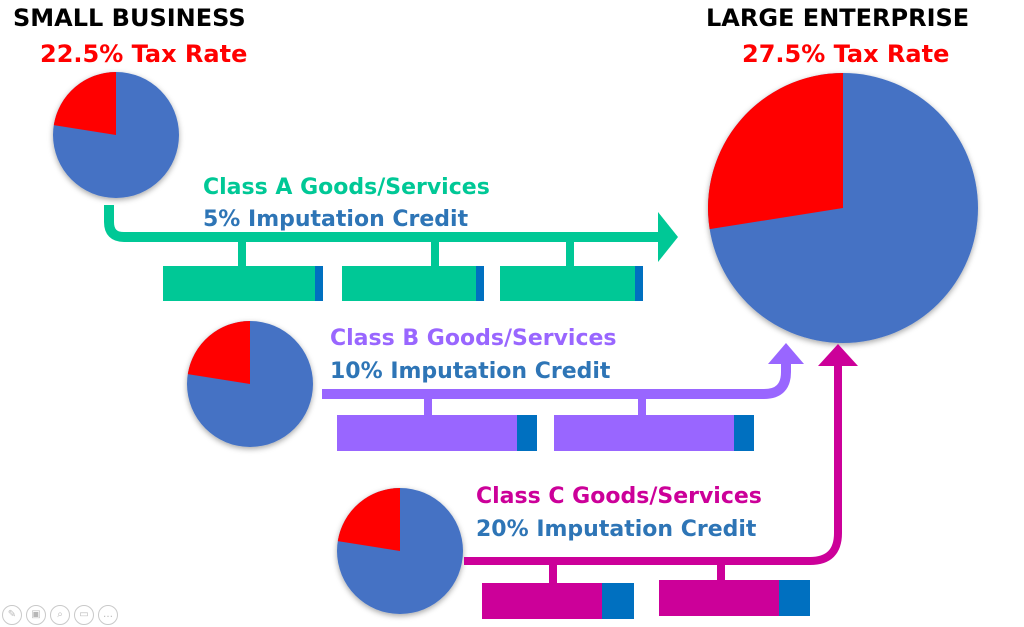 The width and height of the screenshot is (1024, 627). What do you see at coordinates (336, 219) in the screenshot?
I see `class-a-credit: 5% Imputation Credit` at bounding box center [336, 219].